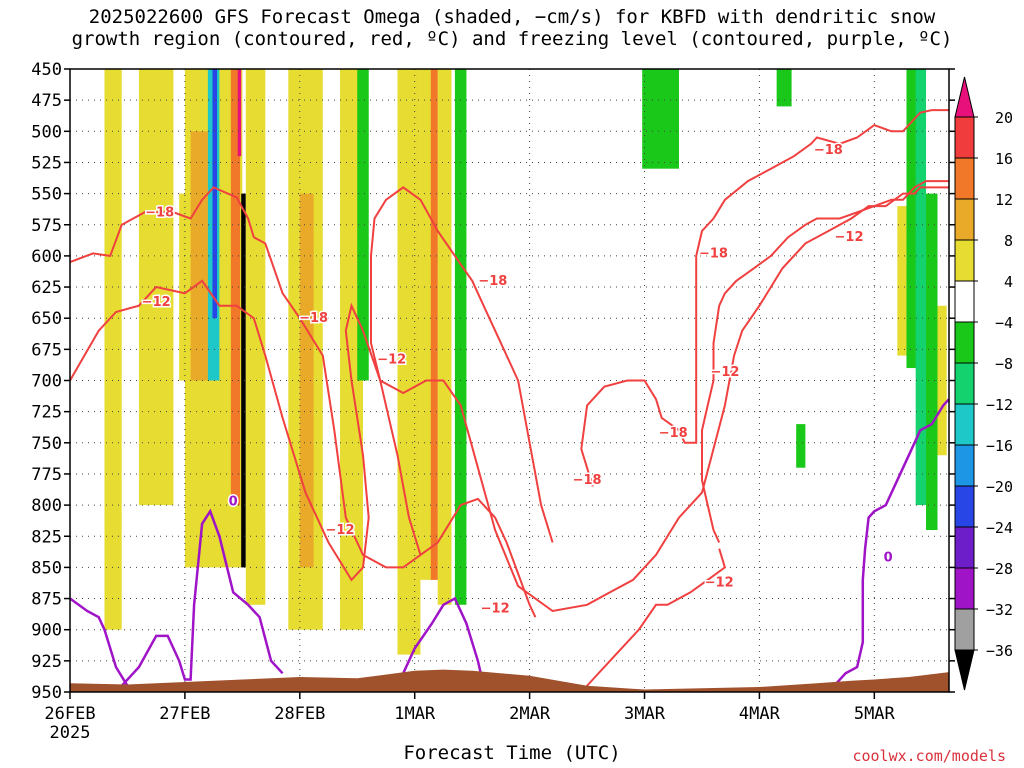 The image size is (1024, 768). Describe the element at coordinates (719, 582) in the screenshot. I see `red-contour-label-11: −12` at that location.